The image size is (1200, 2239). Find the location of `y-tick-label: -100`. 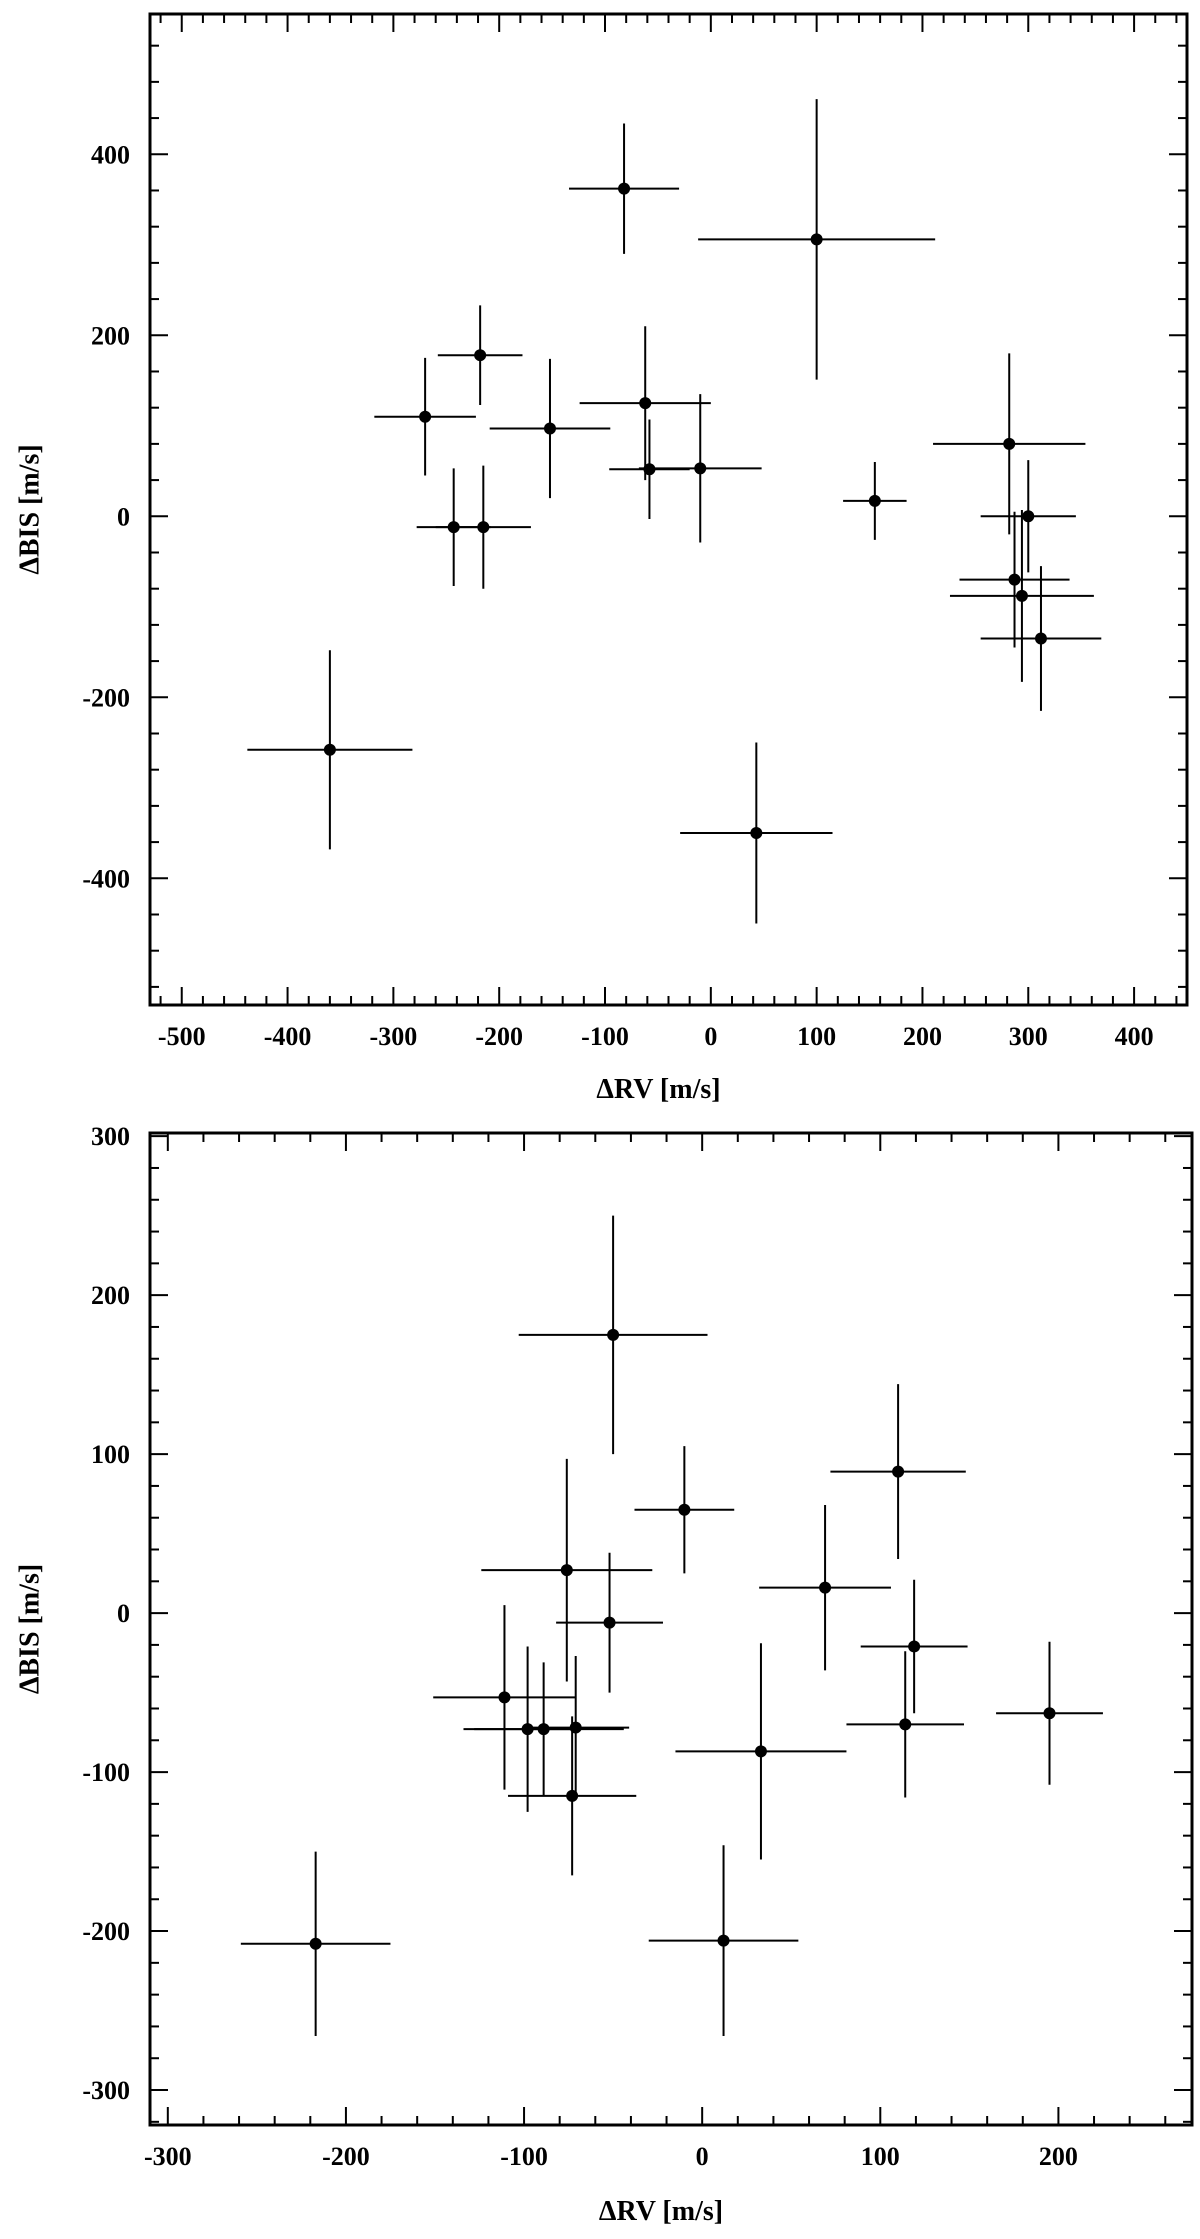

y-tick-label: -100 is located at coordinates (106, 1772).